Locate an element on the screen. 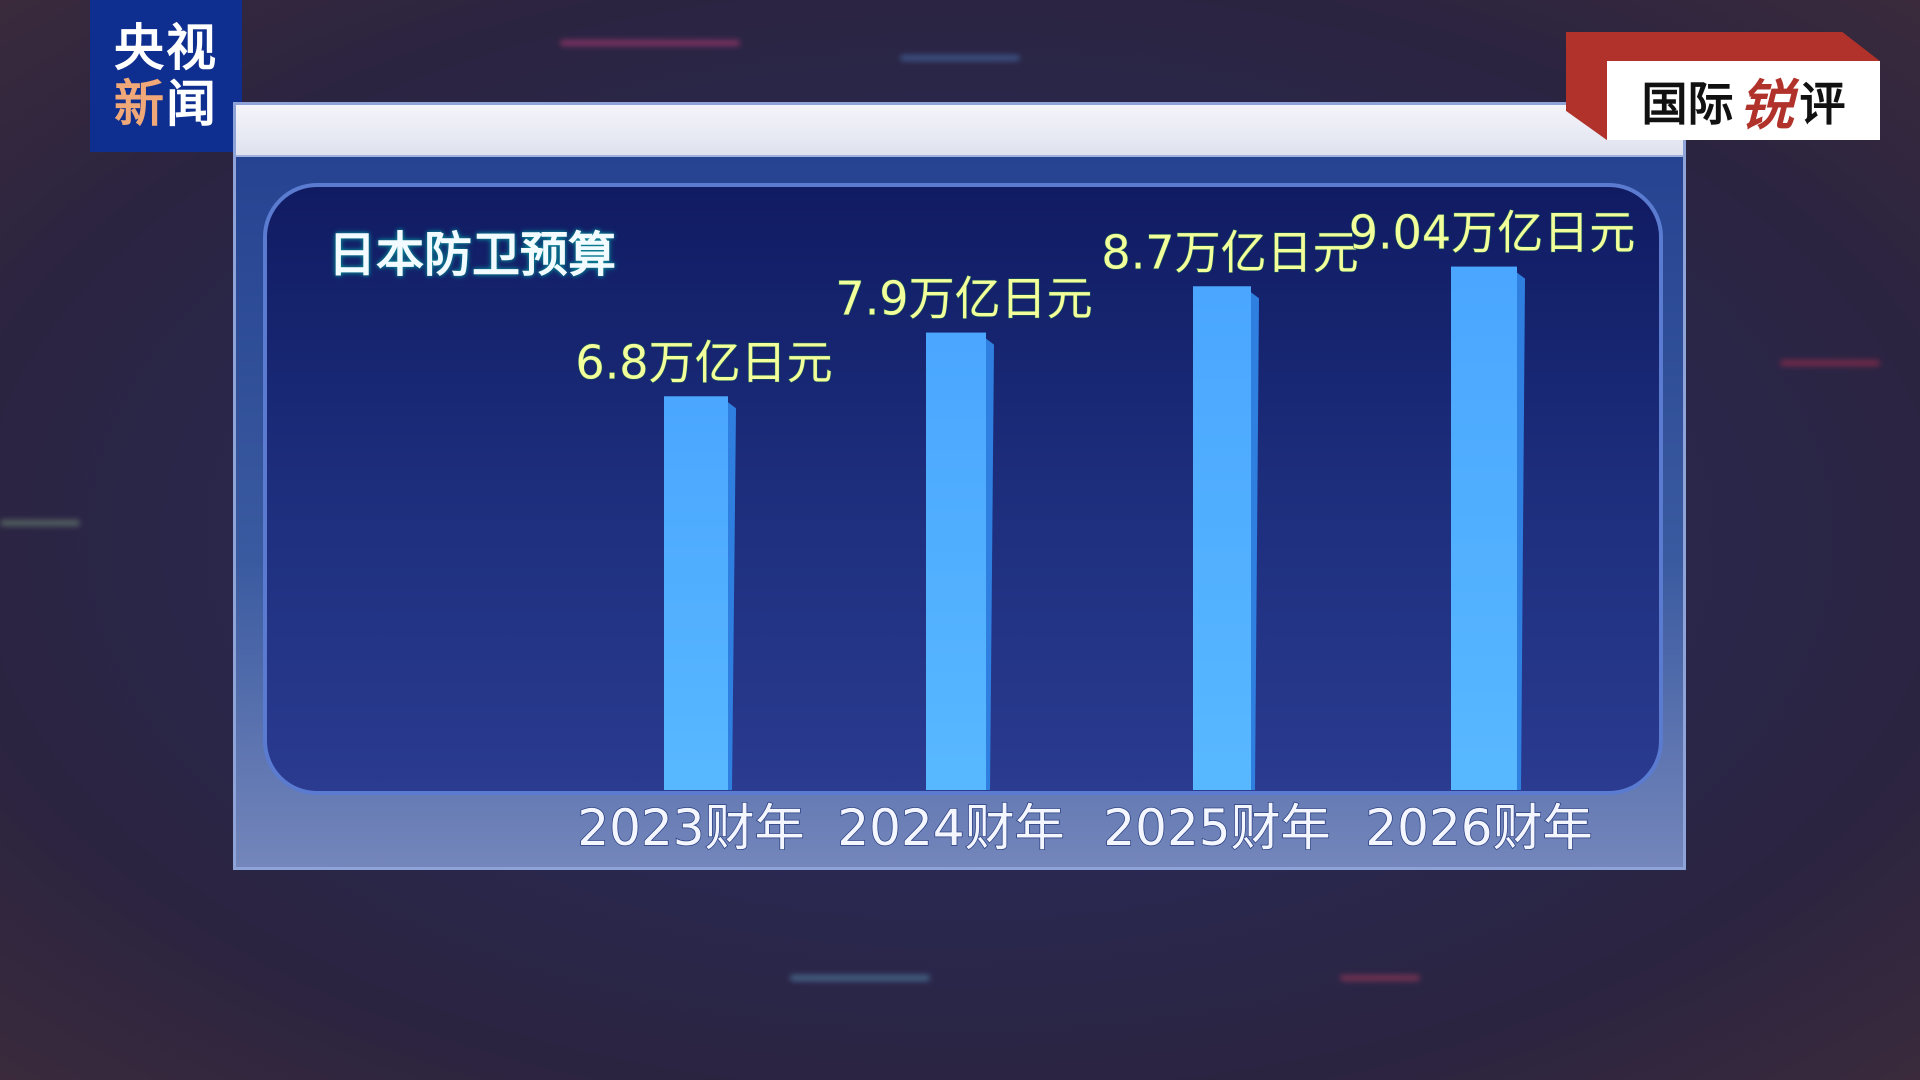 The width and height of the screenshot is (1920, 1080). x-tick-label: 2024财年 is located at coordinates (950, 828).